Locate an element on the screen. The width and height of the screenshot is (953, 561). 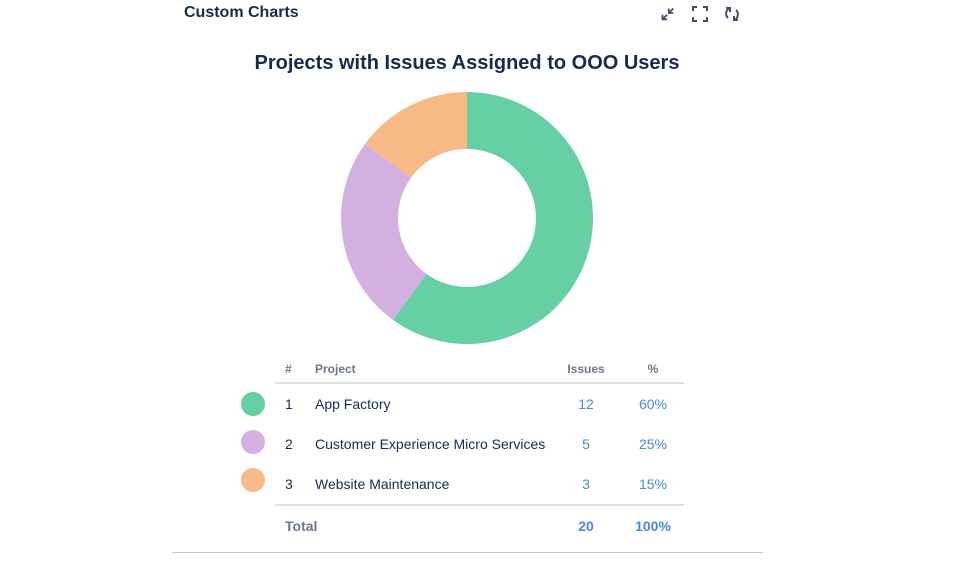
total-pct: 100% is located at coordinates (653, 526).